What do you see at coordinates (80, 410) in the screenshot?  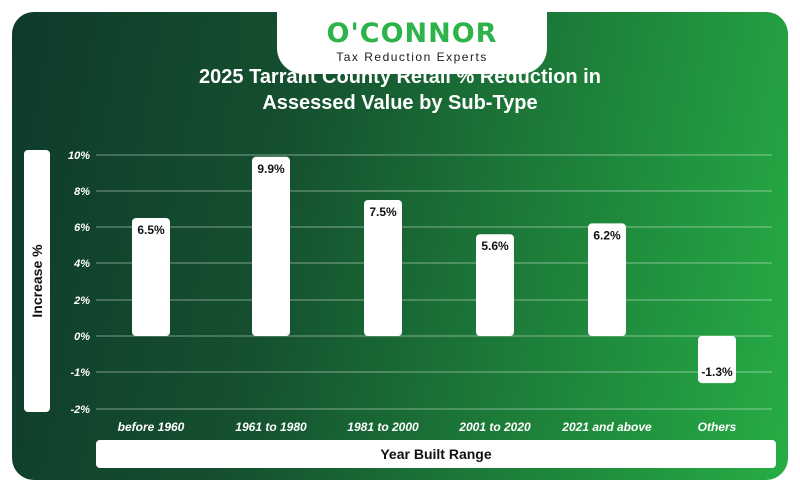 I see `y-tick-label: -2%` at bounding box center [80, 410].